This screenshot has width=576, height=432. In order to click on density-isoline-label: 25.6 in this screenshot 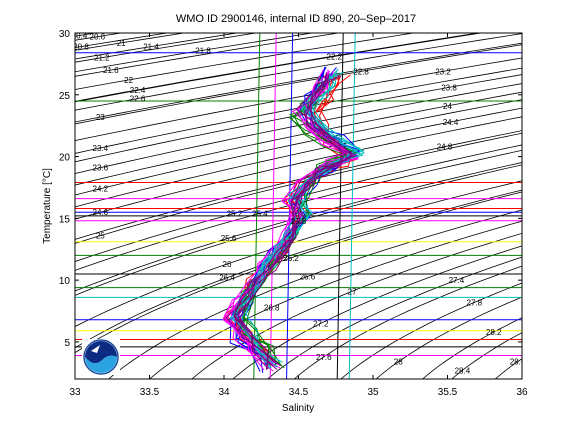, I will do `click(229, 238)`.